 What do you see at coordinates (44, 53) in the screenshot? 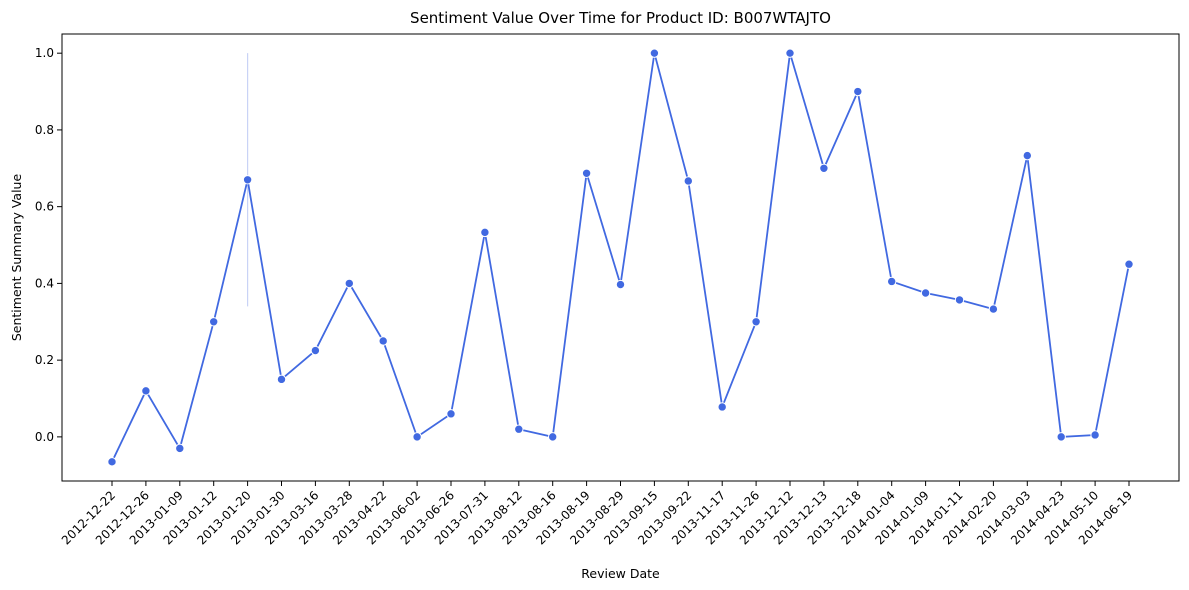
I see `y-tick-label: 1.0` at bounding box center [44, 53].